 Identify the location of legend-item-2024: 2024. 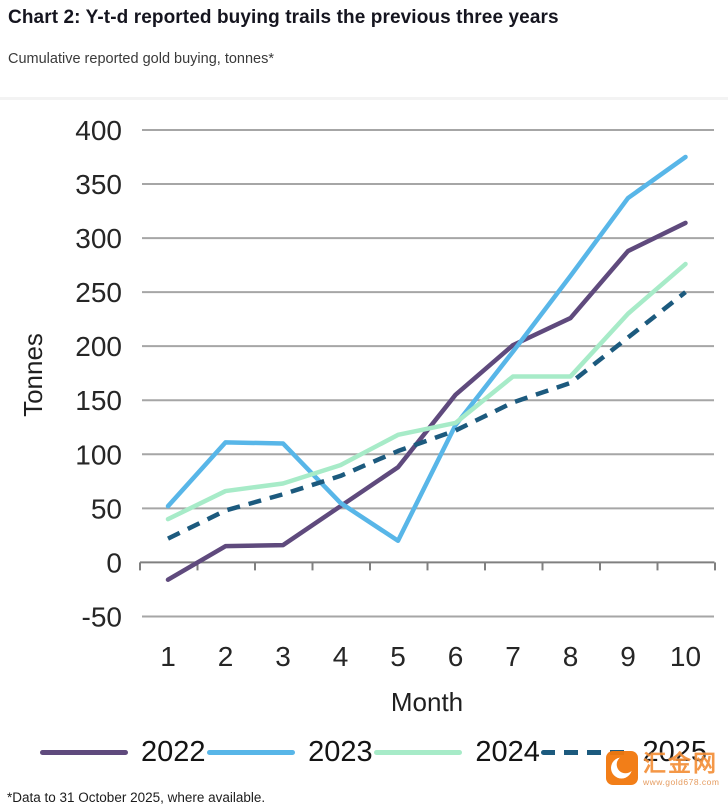
(457, 752).